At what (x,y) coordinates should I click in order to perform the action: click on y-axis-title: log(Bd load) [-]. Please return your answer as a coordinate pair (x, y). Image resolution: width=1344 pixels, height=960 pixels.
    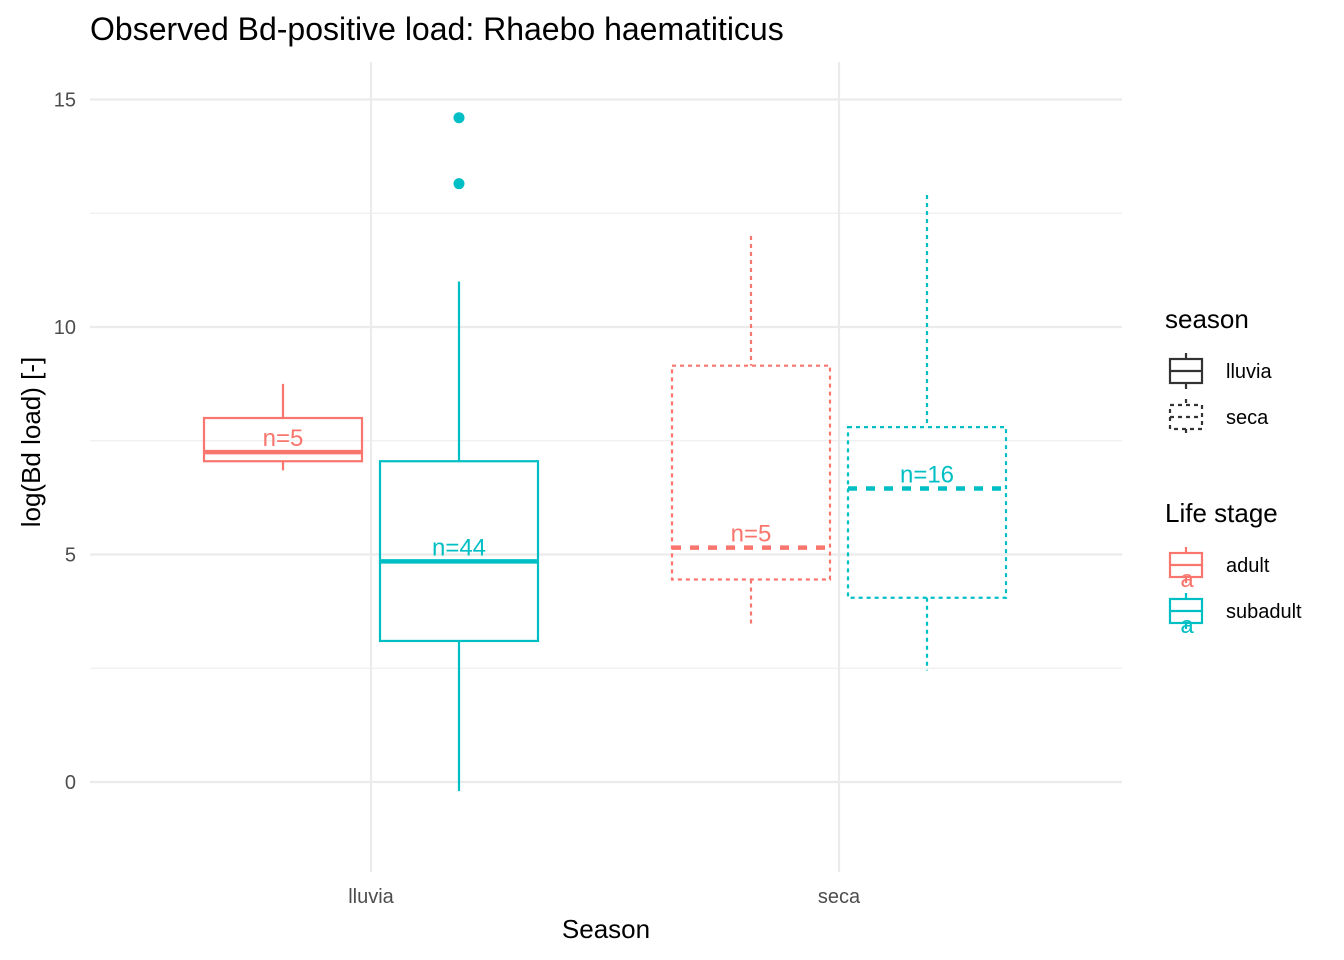
    Looking at the image, I should click on (31, 442).